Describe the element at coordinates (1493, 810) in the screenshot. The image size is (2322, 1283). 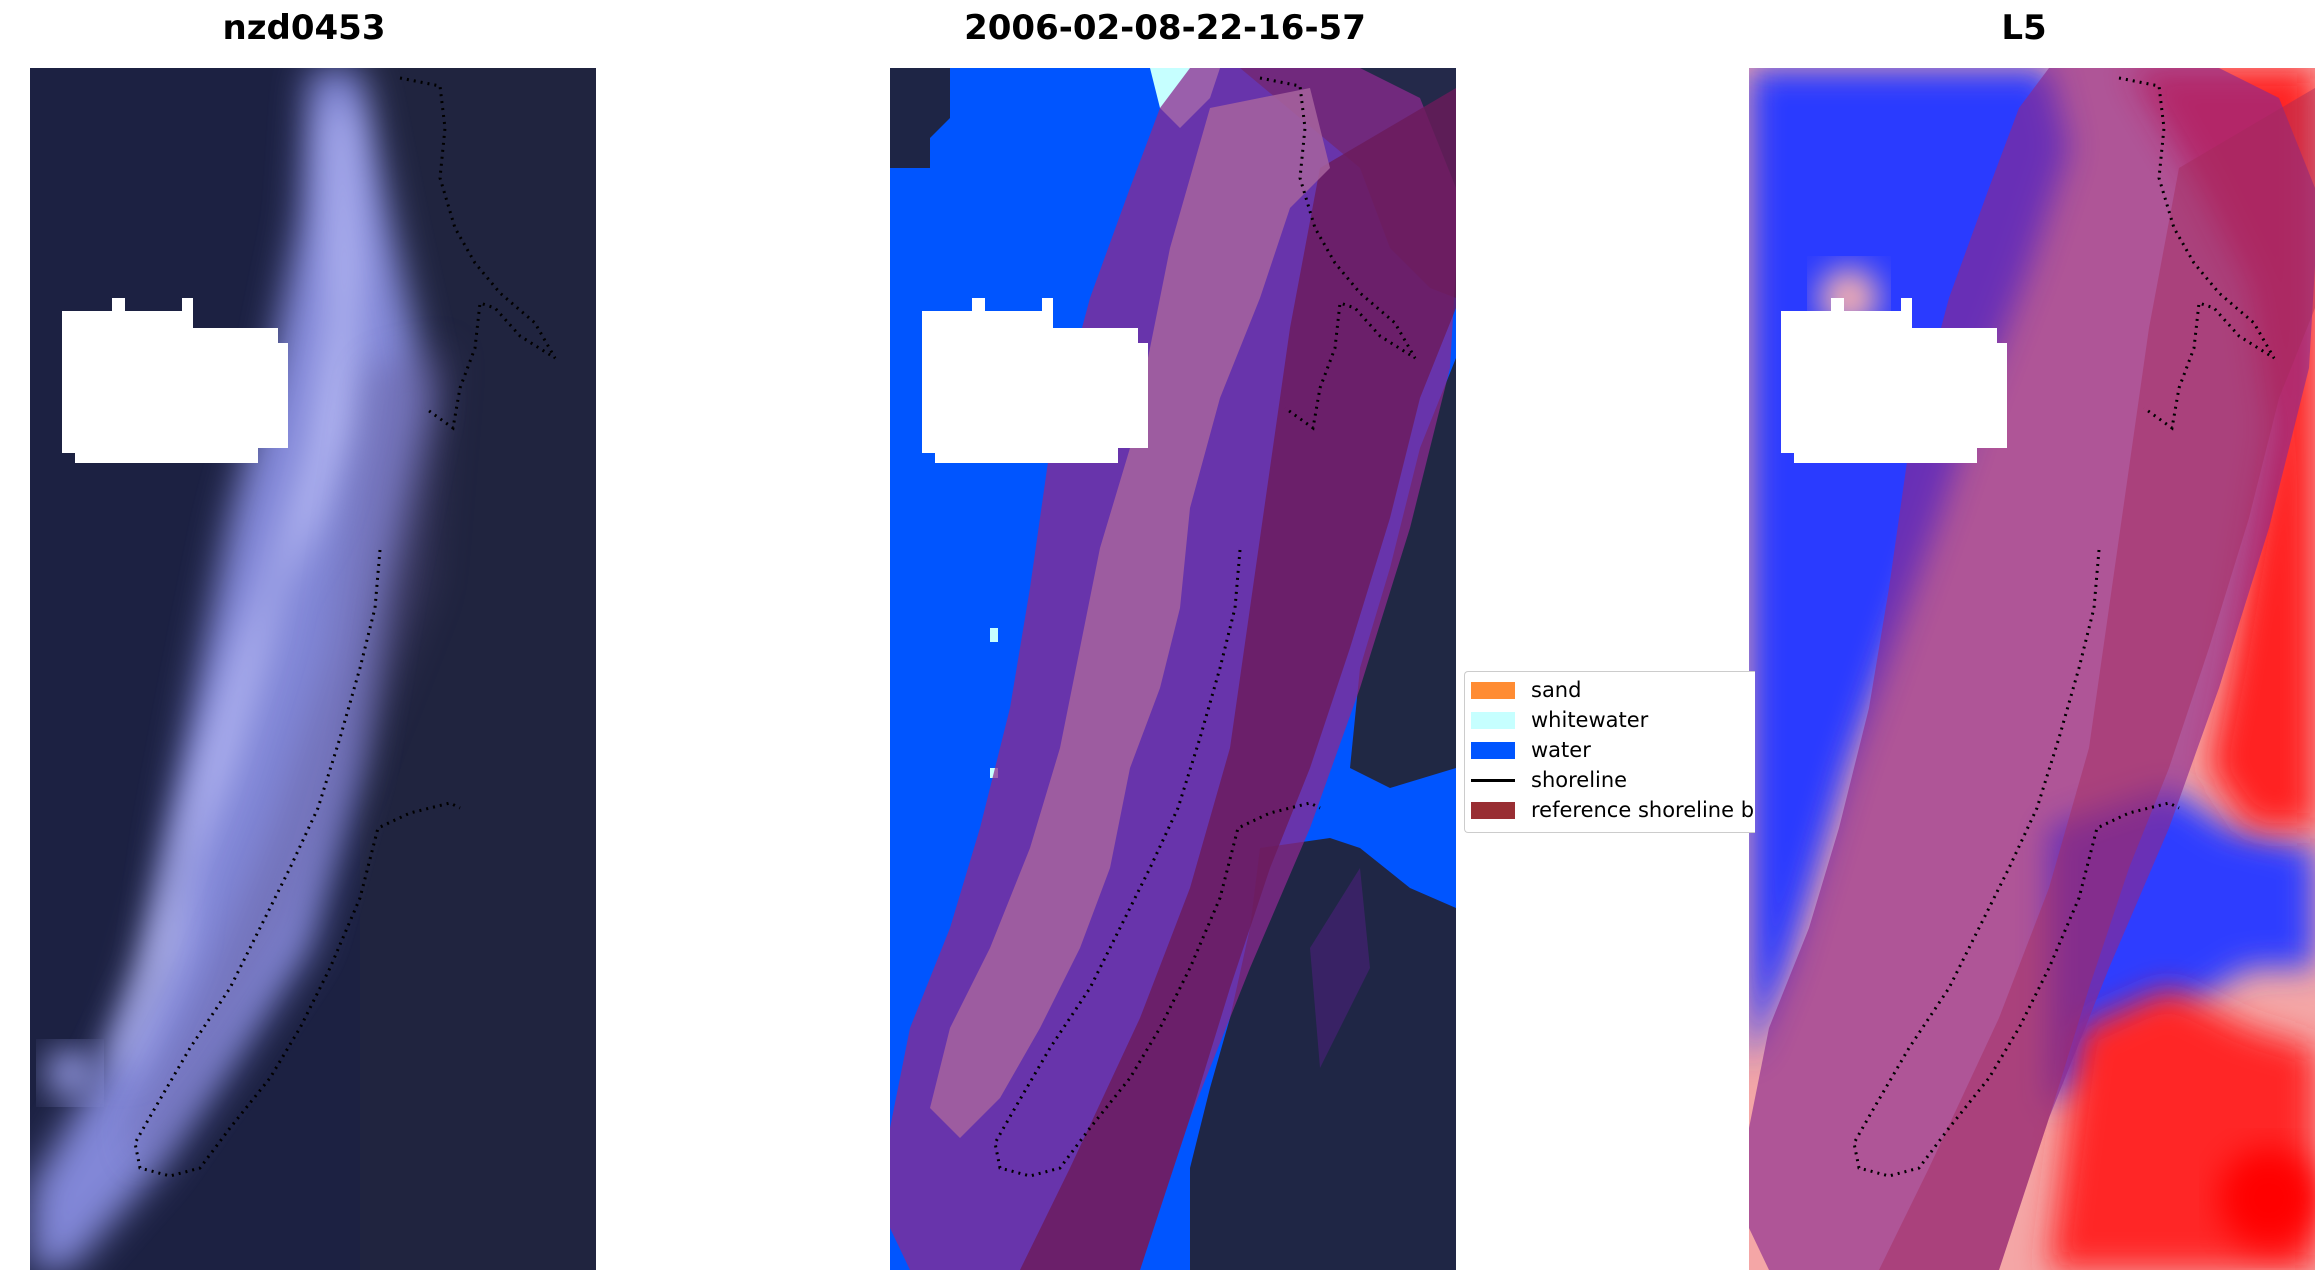
I see `legend-swatch-reference-buffer` at that location.